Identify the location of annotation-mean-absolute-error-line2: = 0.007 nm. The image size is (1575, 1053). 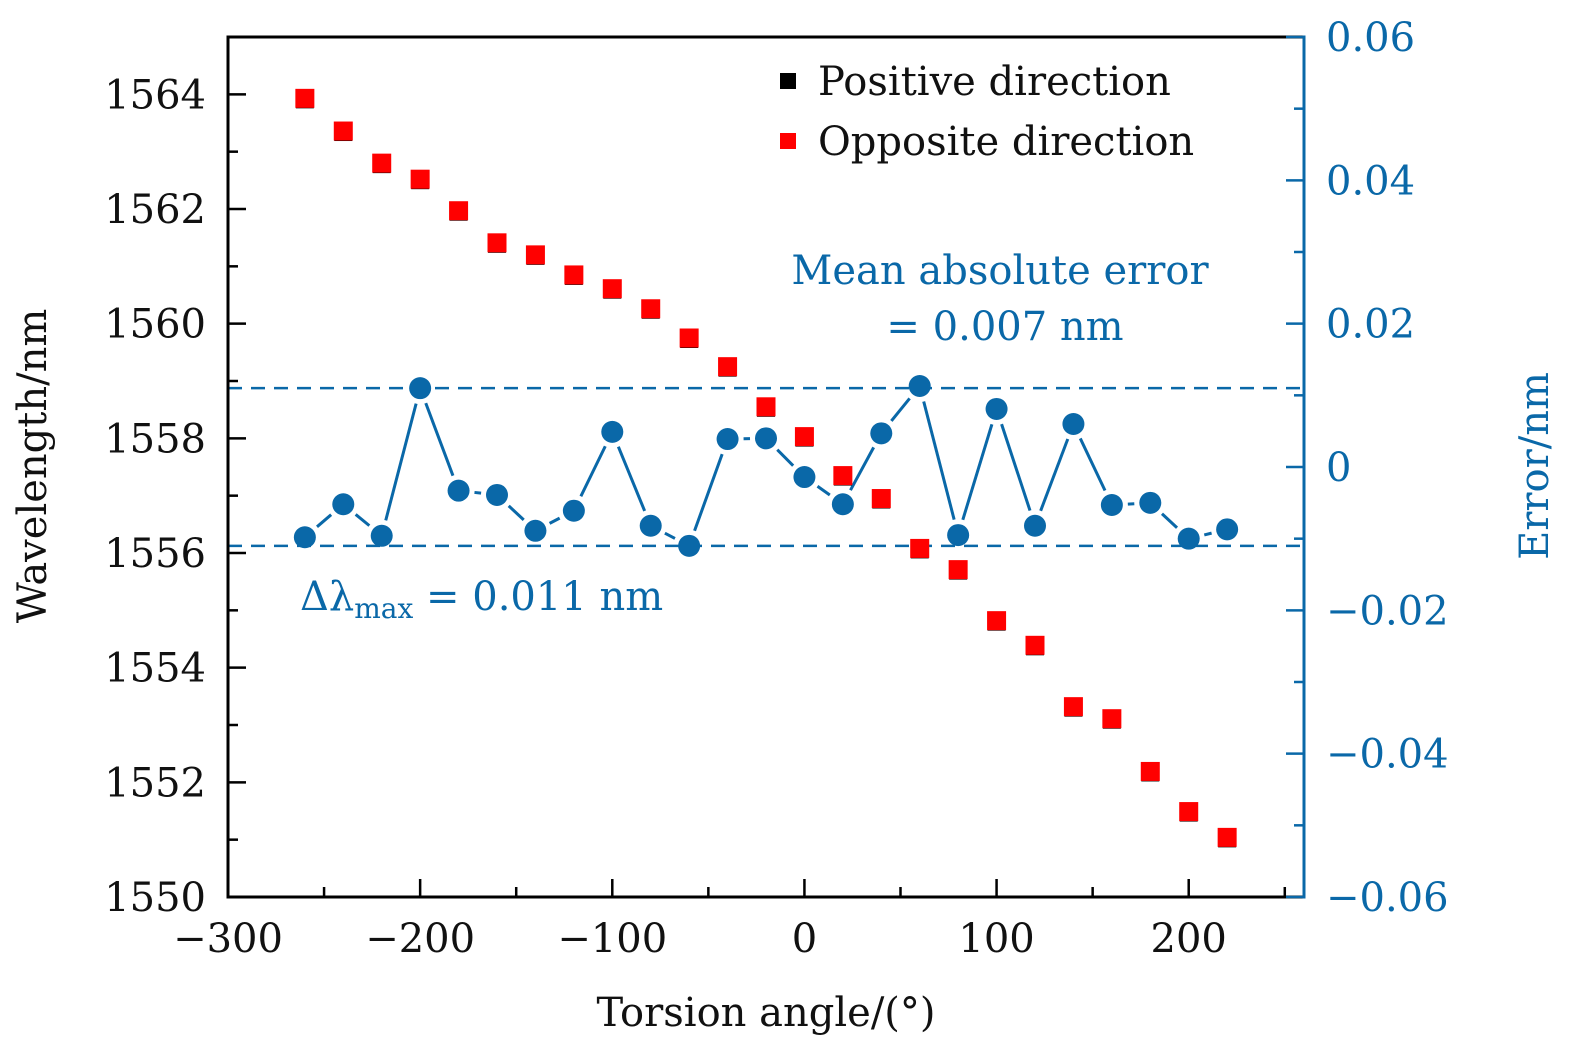
(1004, 327).